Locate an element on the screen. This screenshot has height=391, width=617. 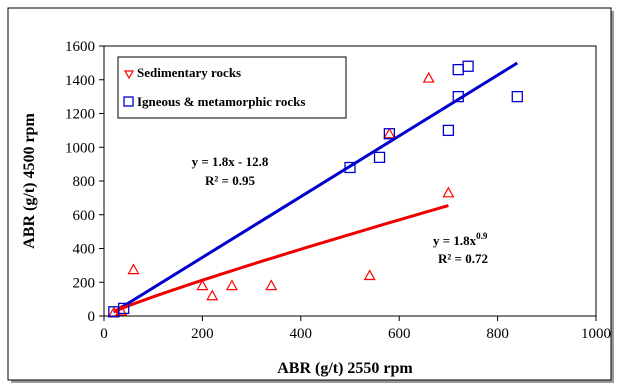
y-tick-label: 200 is located at coordinates (84, 283).